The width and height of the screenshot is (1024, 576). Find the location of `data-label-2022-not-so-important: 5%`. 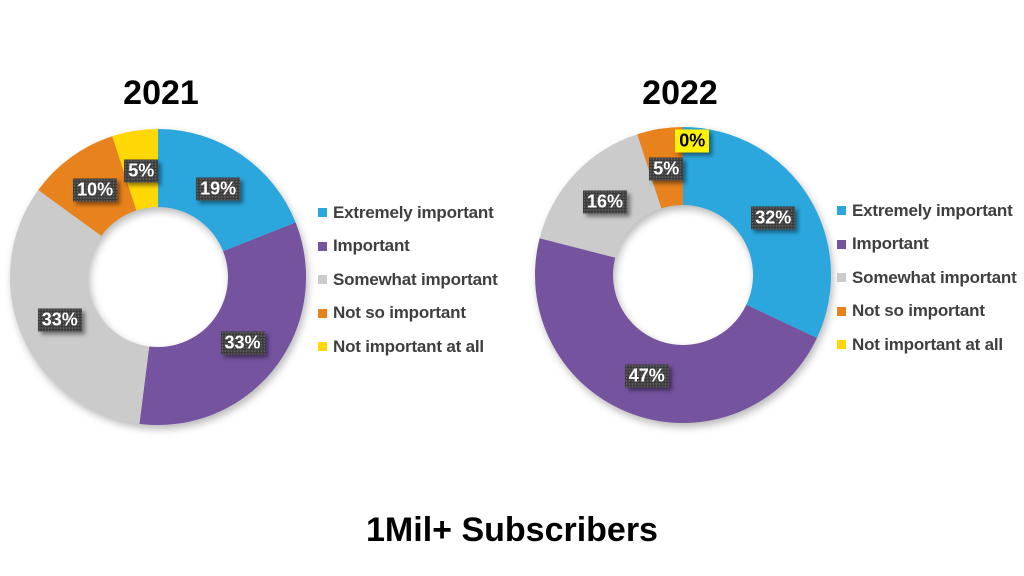

data-label-2022-not-so-important: 5% is located at coordinates (666, 169).